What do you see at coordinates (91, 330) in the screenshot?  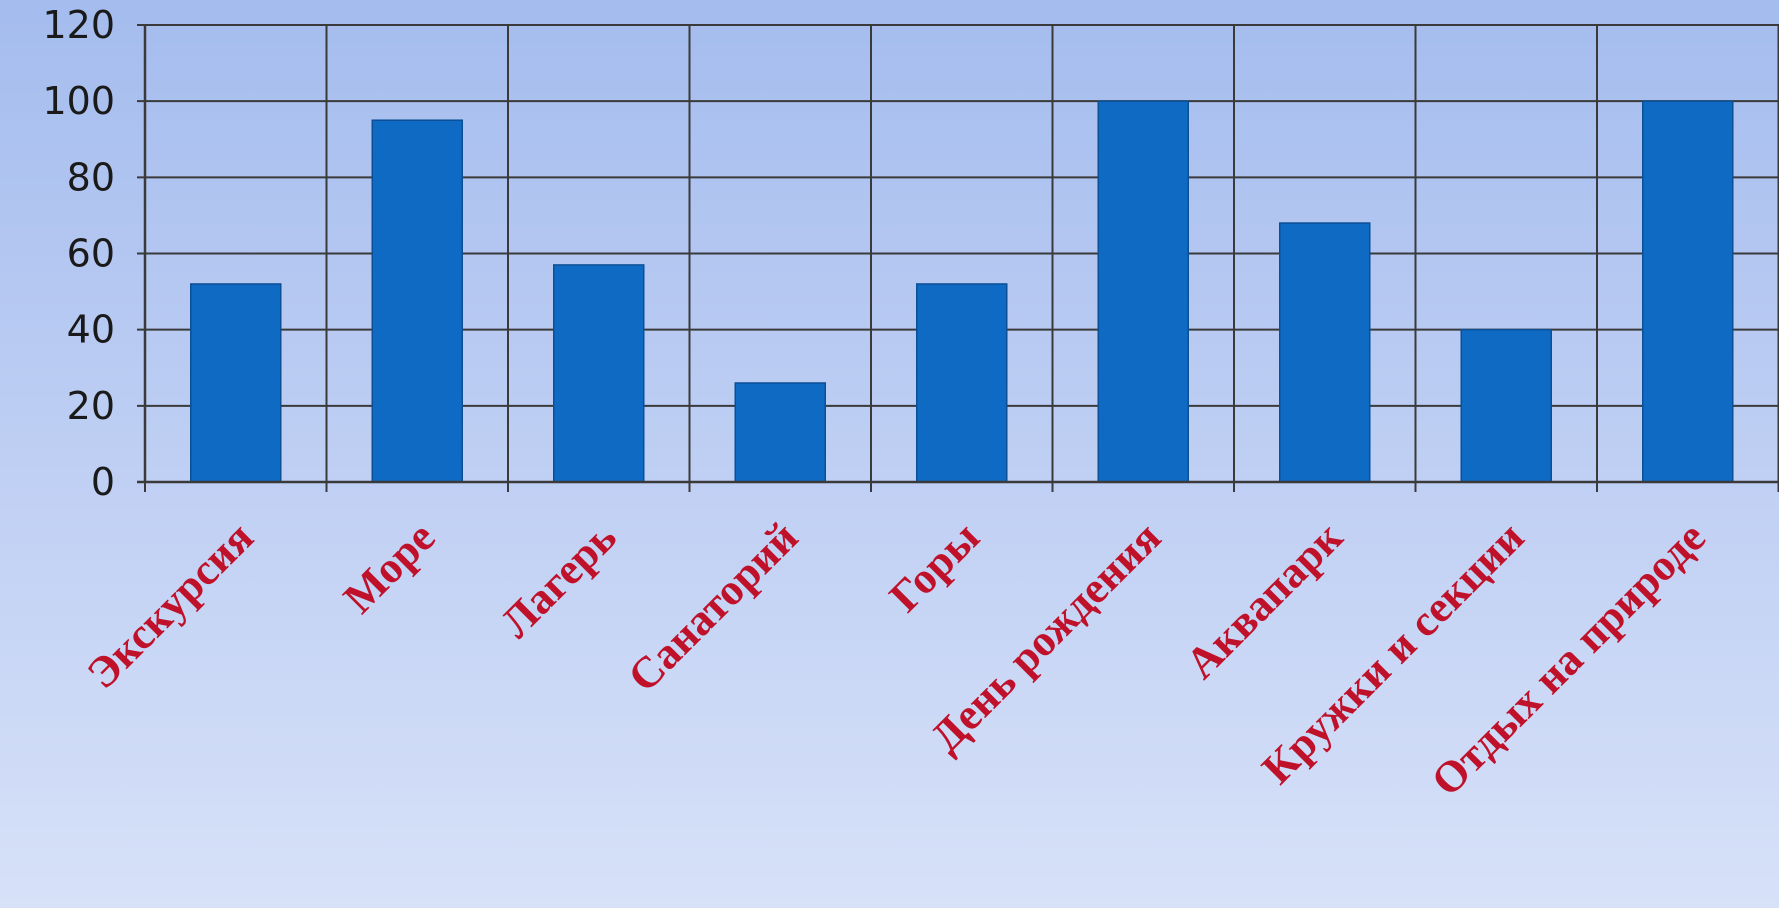 I see `y-tick-label: 40` at bounding box center [91, 330].